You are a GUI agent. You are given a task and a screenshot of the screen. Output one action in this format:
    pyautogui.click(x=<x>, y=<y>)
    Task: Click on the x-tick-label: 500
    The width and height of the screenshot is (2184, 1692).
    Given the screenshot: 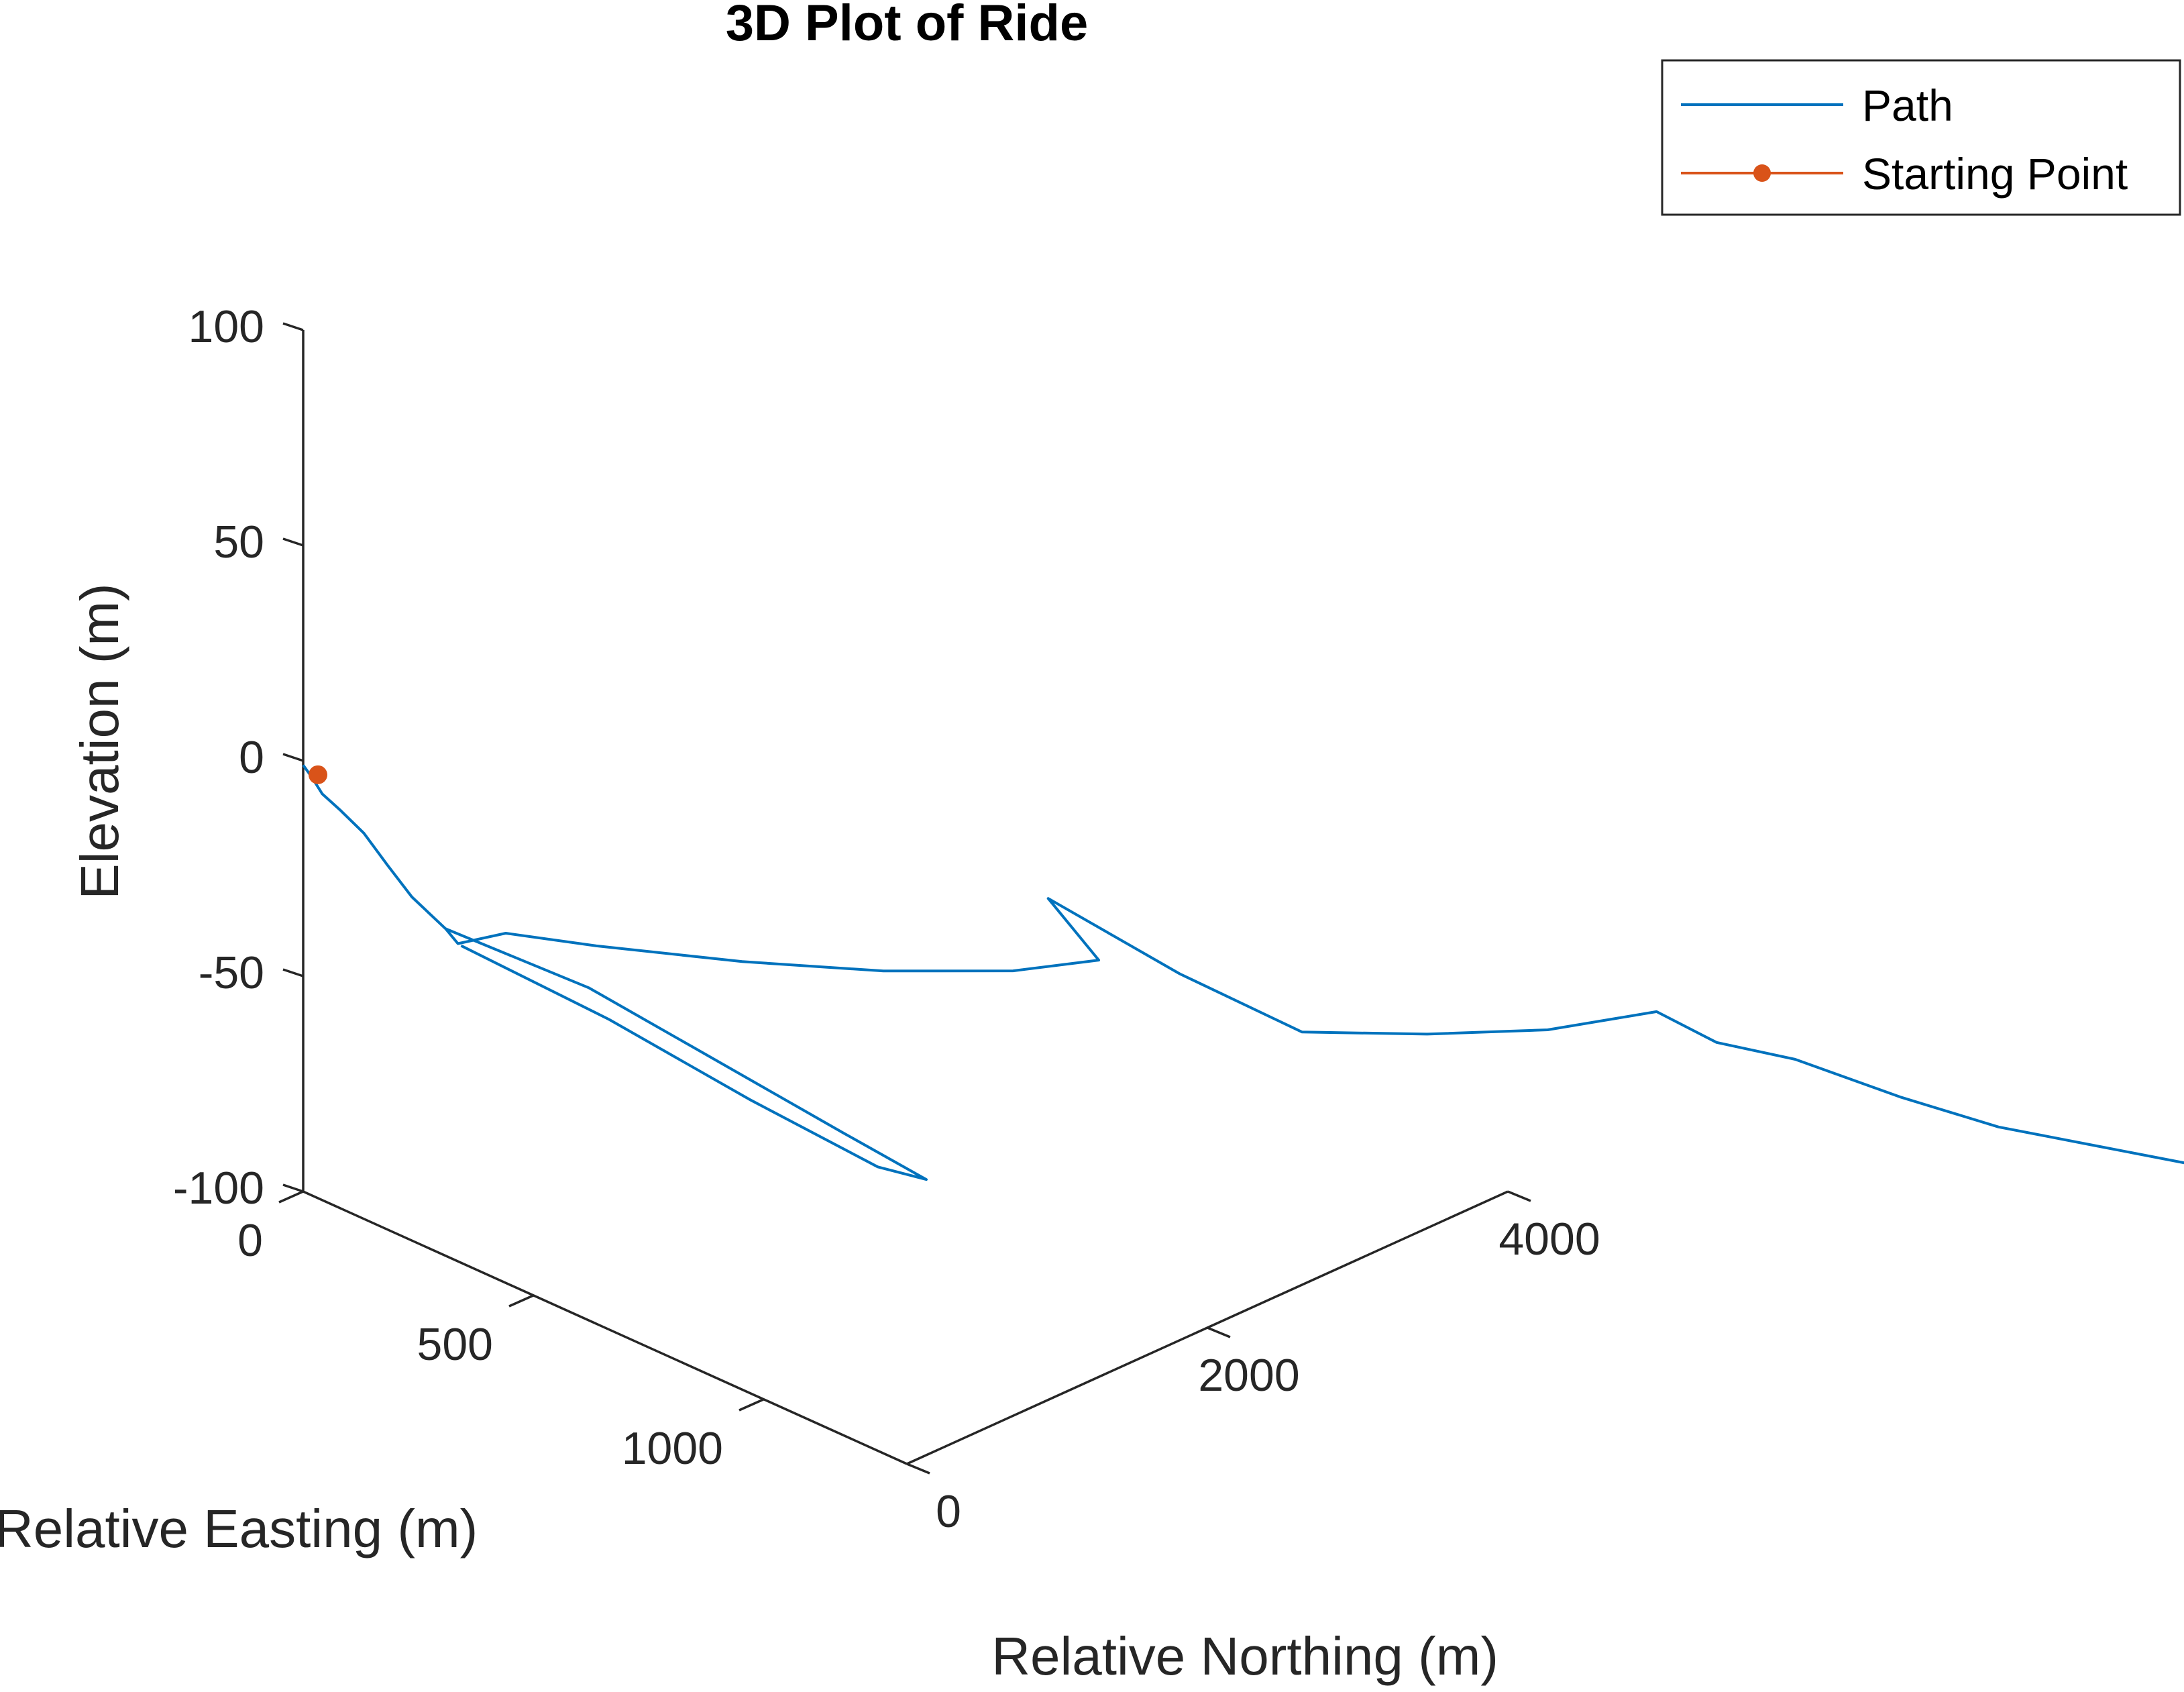 What is the action you would take?
    pyautogui.click(x=455, y=1344)
    